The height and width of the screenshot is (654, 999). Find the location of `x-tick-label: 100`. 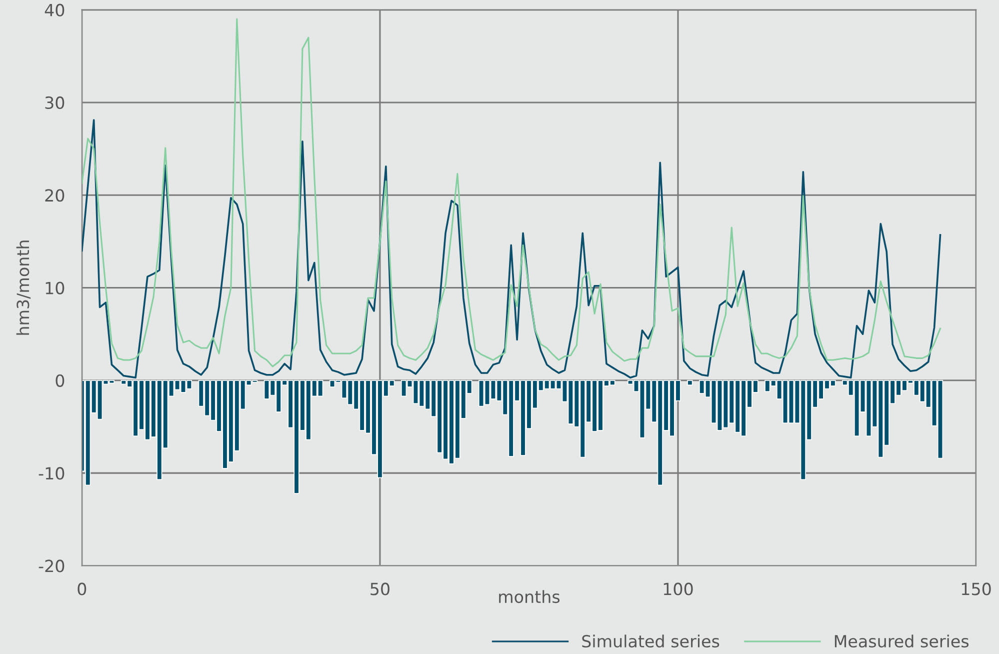

x-tick-label: 100 is located at coordinates (678, 589).